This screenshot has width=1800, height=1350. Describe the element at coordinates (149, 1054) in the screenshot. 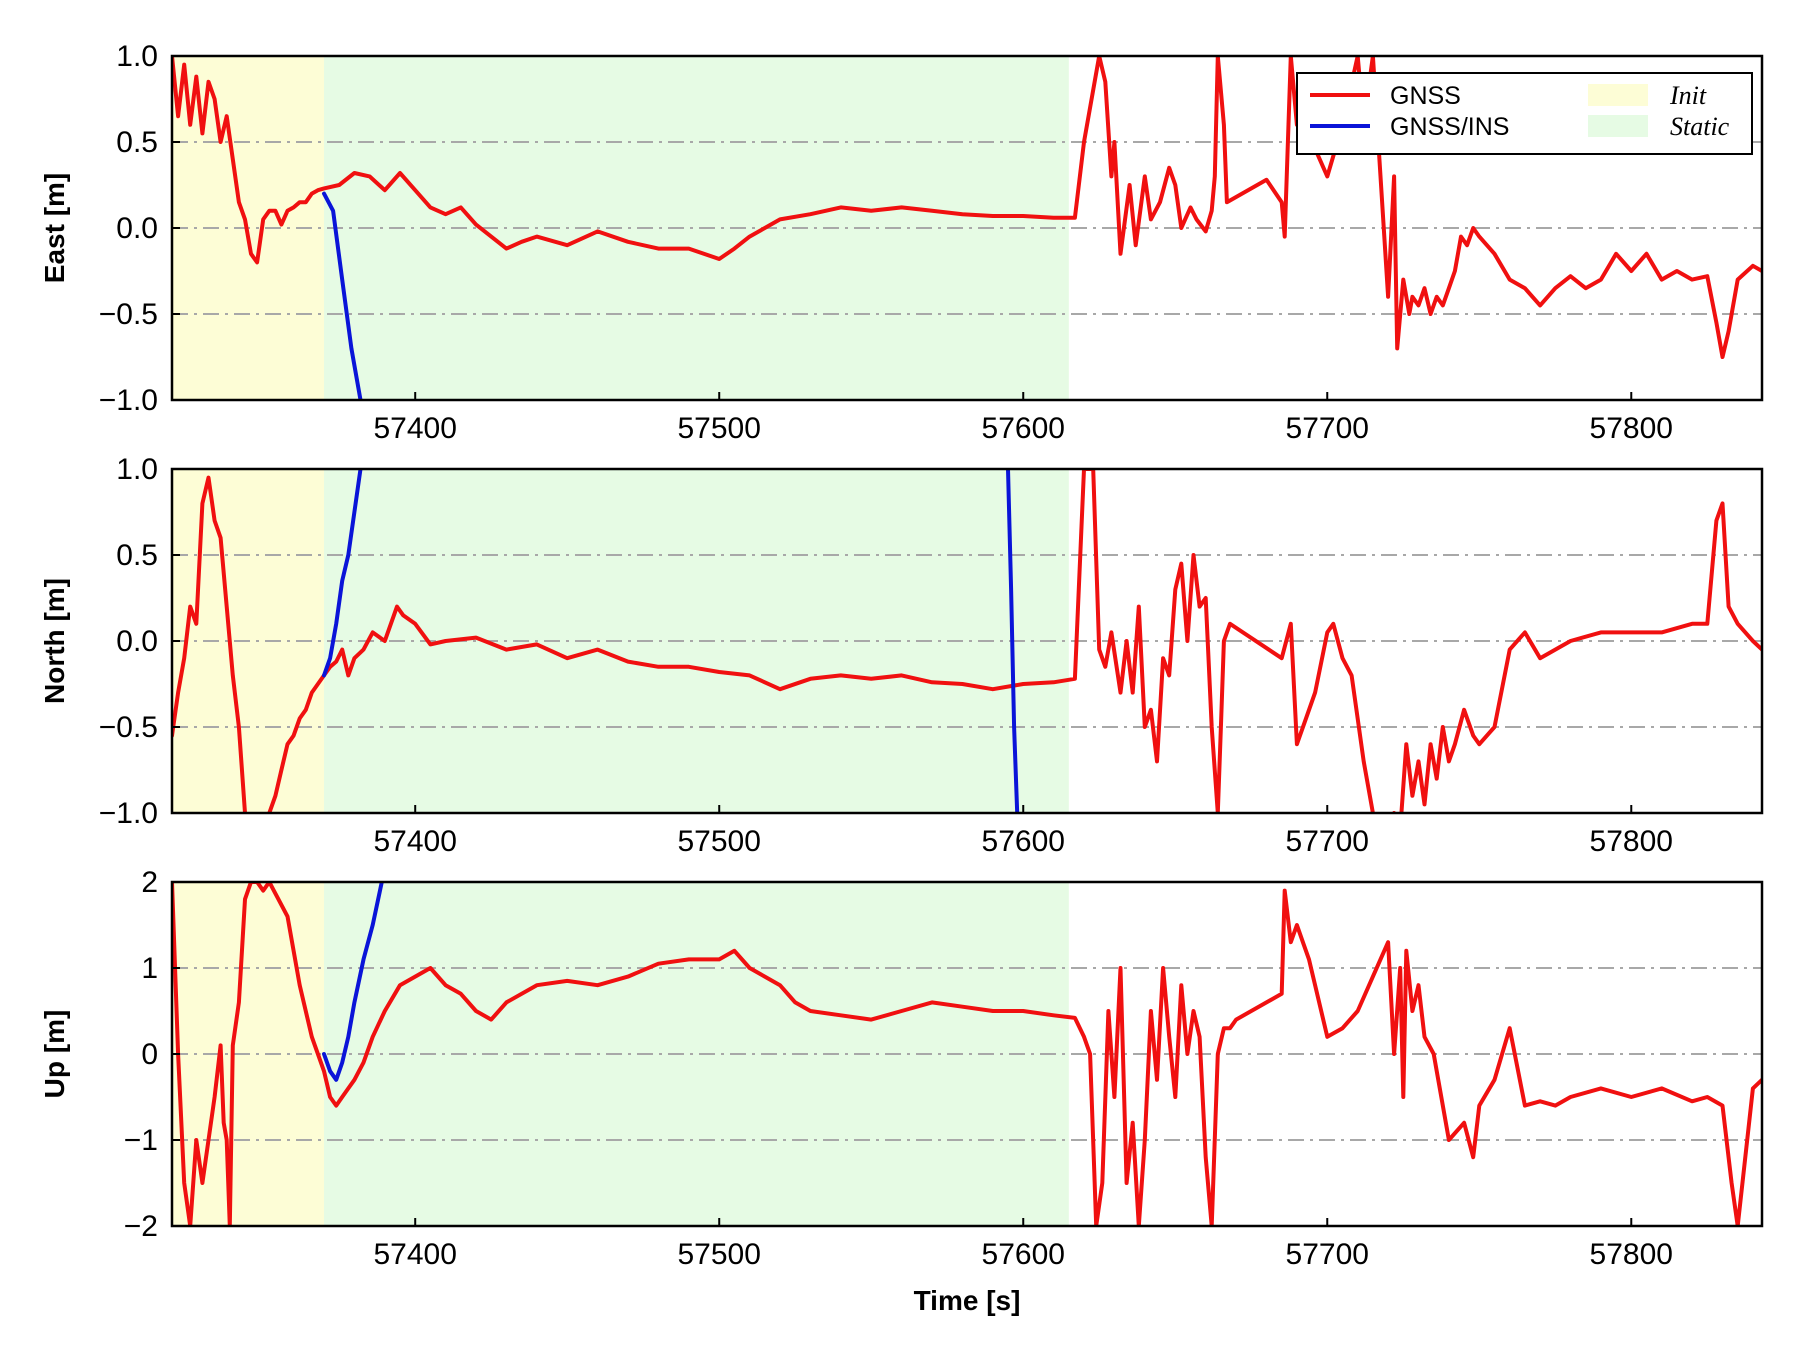

I see `panel-3-ytick-label: 0` at that location.